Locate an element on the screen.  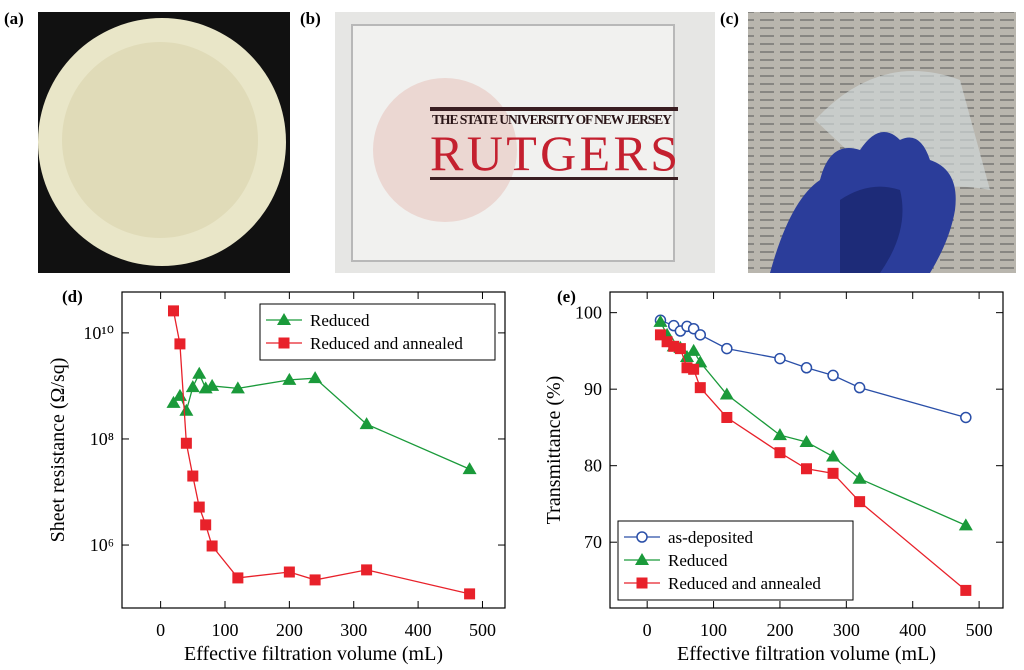
panel-label: (e) is located at coordinates (566, 296).